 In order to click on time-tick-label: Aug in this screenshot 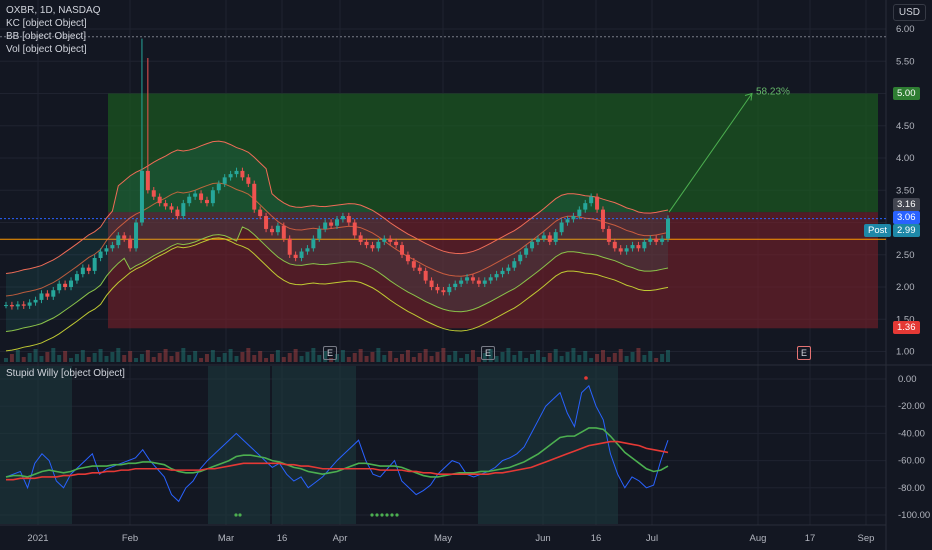, I will do `click(758, 538)`.